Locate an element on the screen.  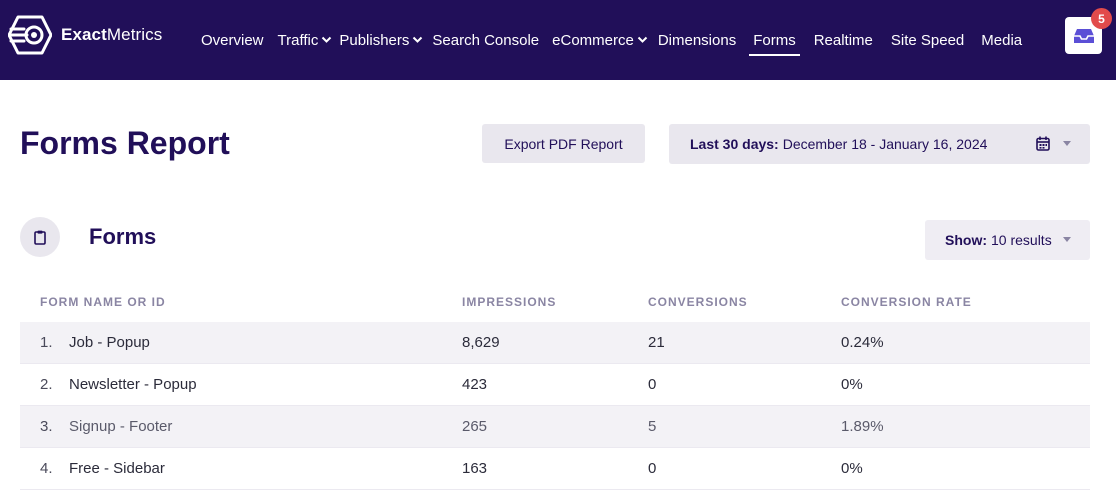
export-pdf-button: Export PDF Report is located at coordinates (563, 143).